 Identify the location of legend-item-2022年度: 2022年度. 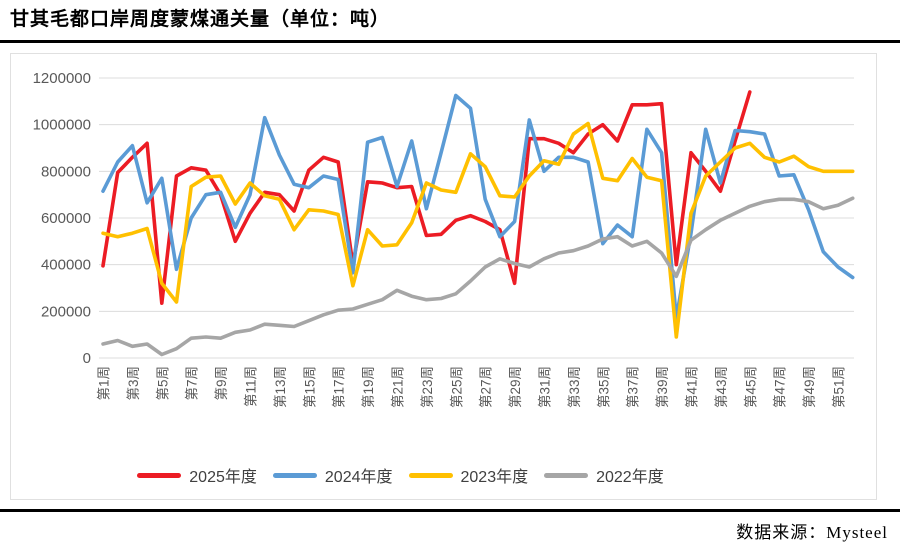
(604, 475).